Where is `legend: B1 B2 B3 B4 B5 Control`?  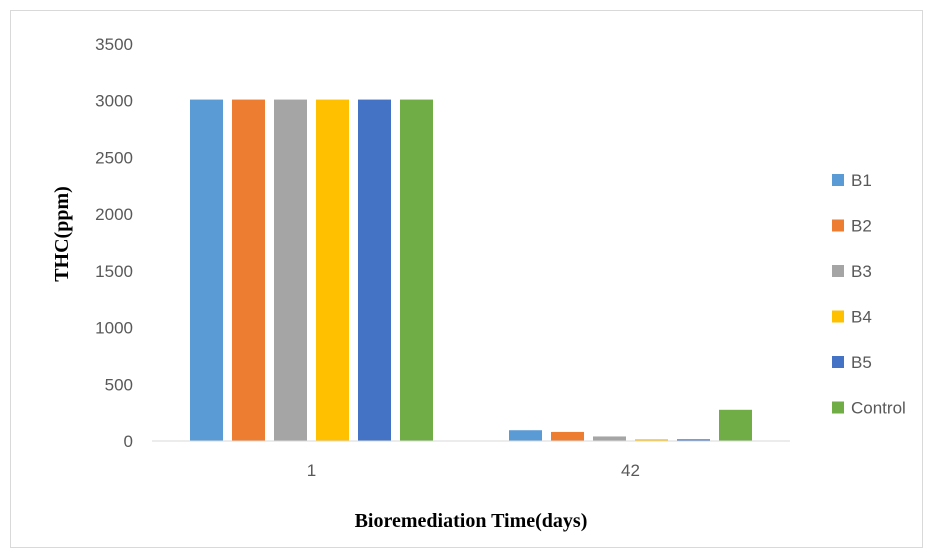
legend: B1 B2 B3 B4 B5 Control is located at coordinates (869, 294).